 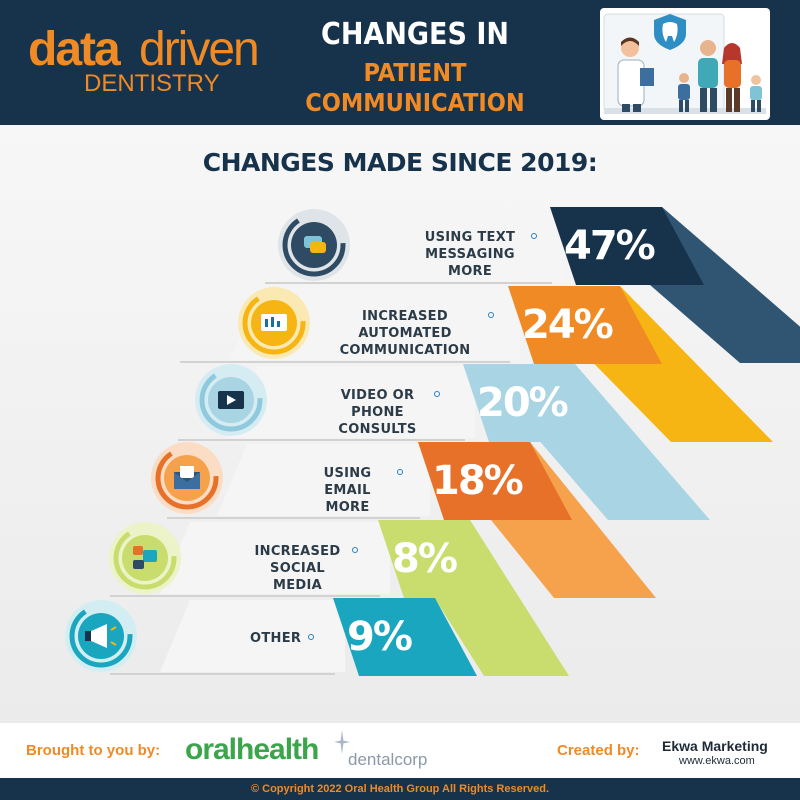 I want to click on logo-driven-text: driven, so click(x=199, y=49).